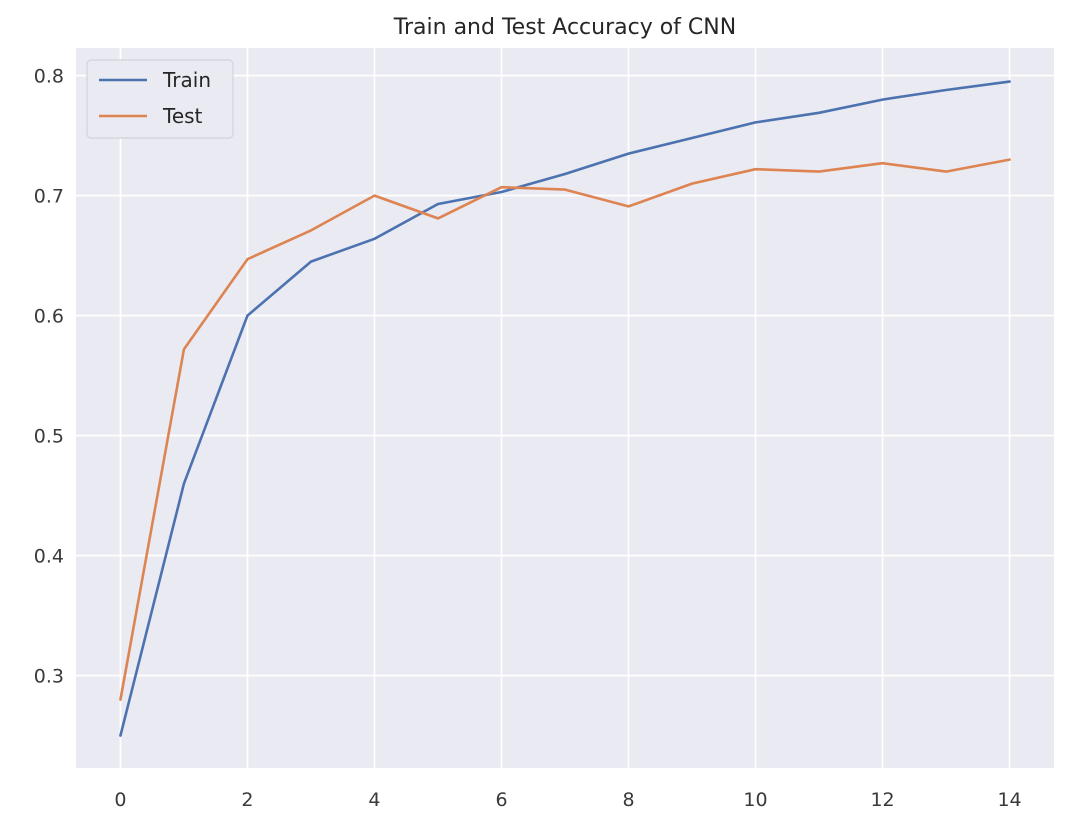 This screenshot has width=1068, height=826. What do you see at coordinates (49, 437) in the screenshot?
I see `y-tick-label: 0.5` at bounding box center [49, 437].